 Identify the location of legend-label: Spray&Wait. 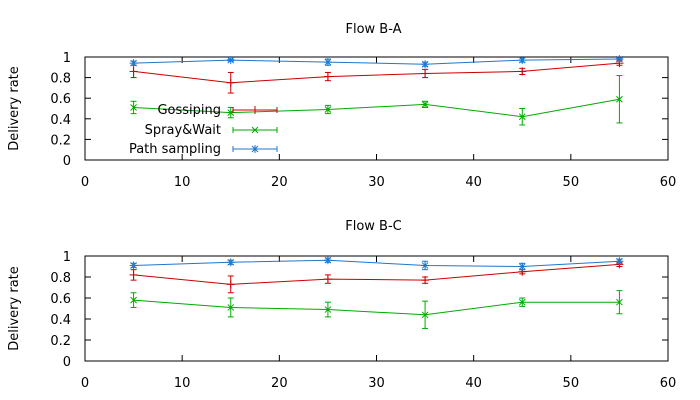
(183, 130).